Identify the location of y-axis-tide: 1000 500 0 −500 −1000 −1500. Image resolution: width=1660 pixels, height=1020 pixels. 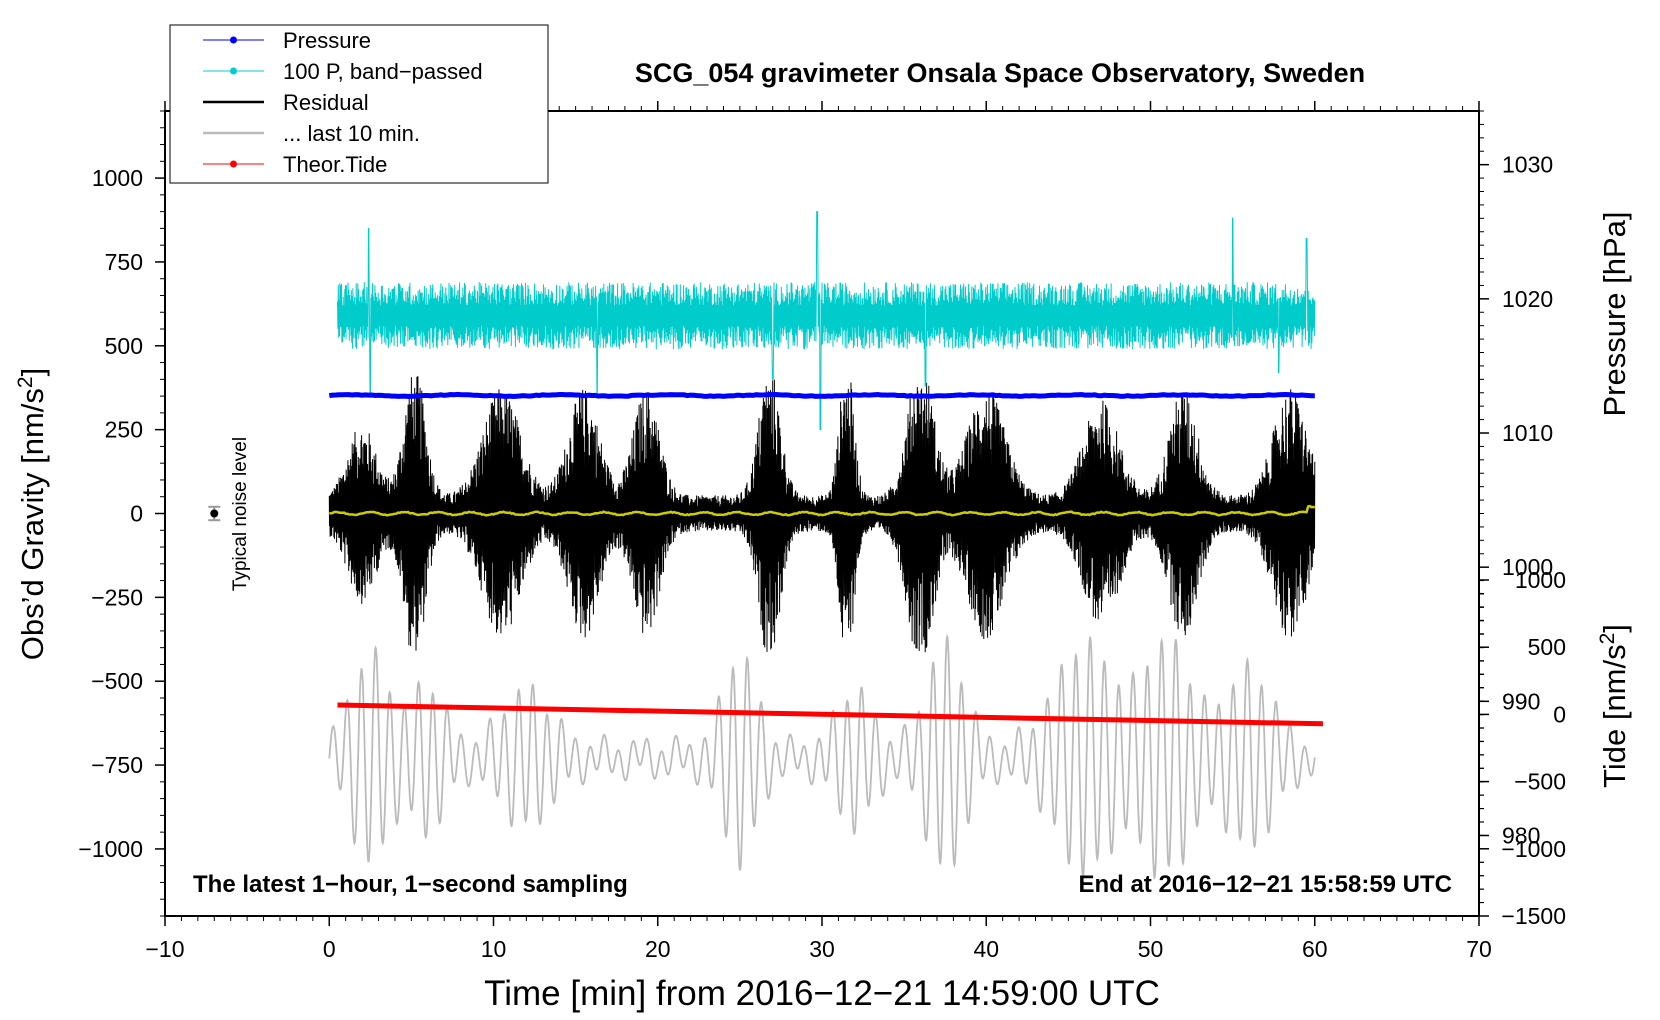
(1522, 748).